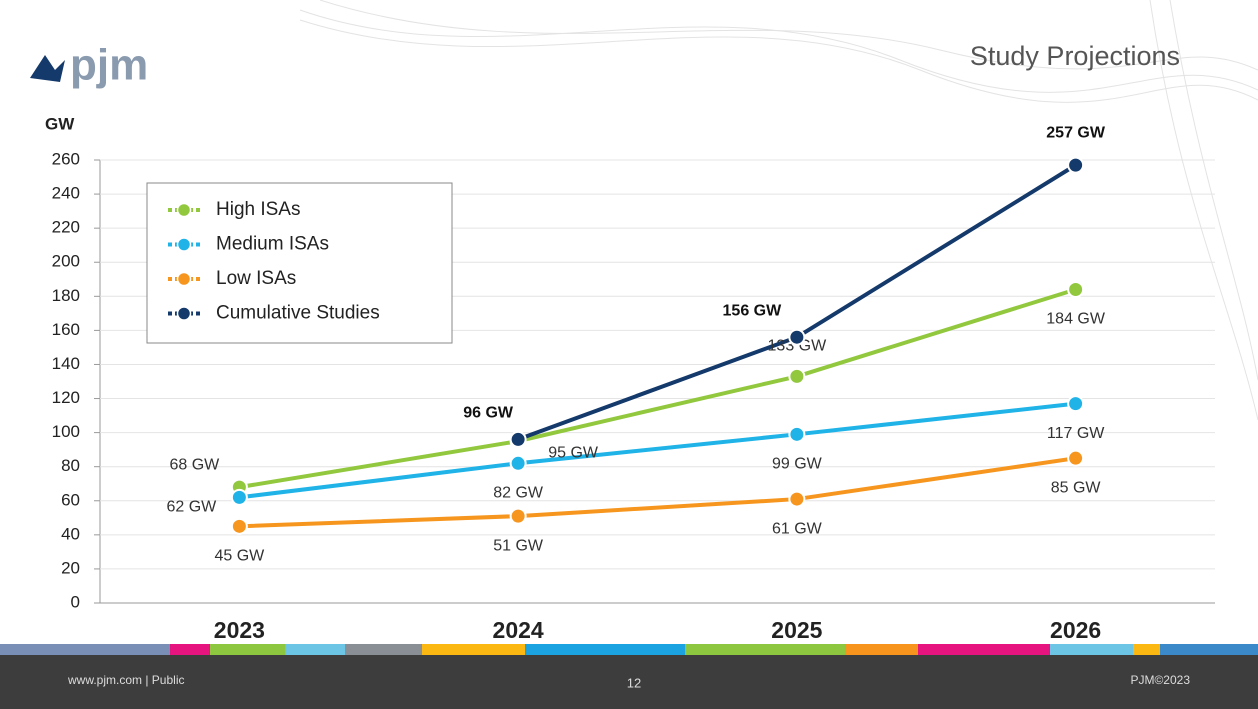 The width and height of the screenshot is (1258, 709). What do you see at coordinates (272, 244) in the screenshot?
I see `legend-label: Medium ISAs` at bounding box center [272, 244].